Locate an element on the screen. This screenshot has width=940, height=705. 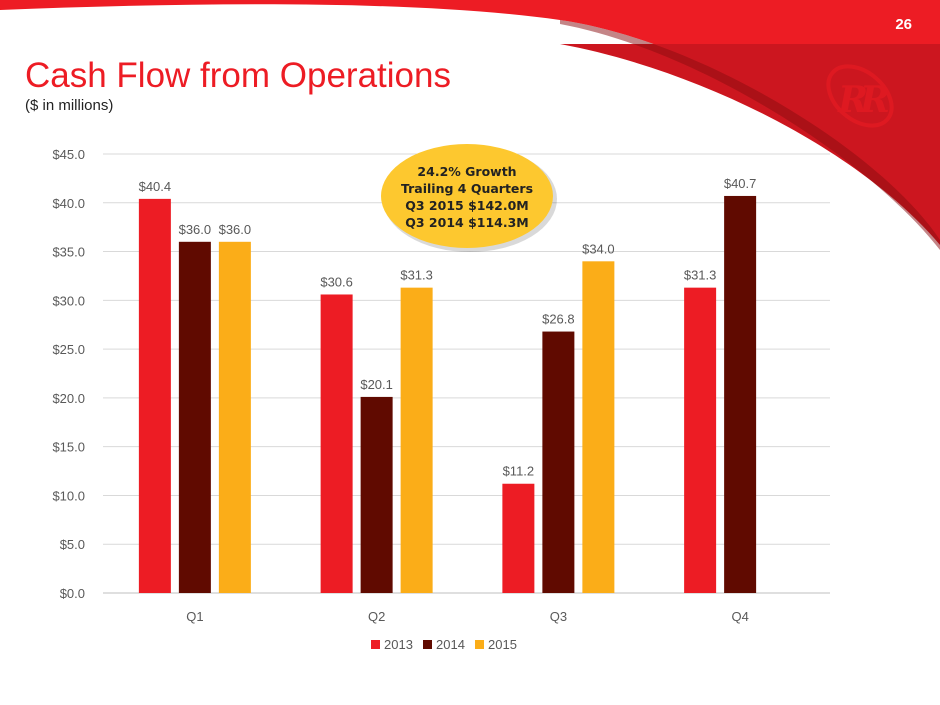
bar-2013-Q1 is located at coordinates (154, 395).